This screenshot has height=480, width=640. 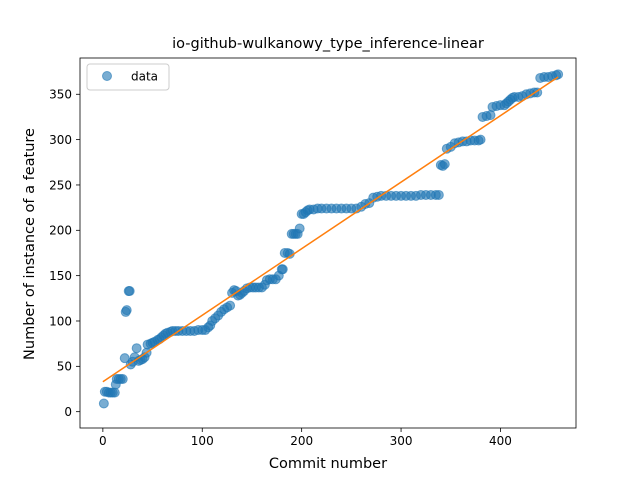 What do you see at coordinates (107, 76) in the screenshot?
I see `legend-marker-data` at bounding box center [107, 76].